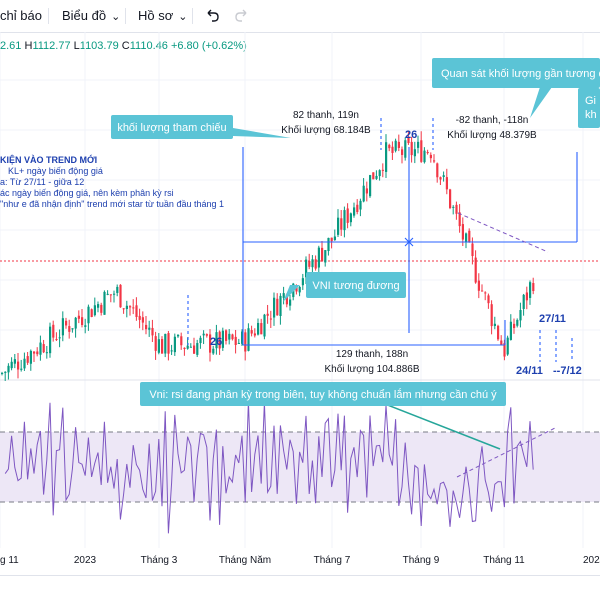 This screenshot has width=600, height=601. Describe the element at coordinates (520, 74) in the screenshot. I see `callout-observe-text: Quan sát khối lượng gần tương đ` at that location.